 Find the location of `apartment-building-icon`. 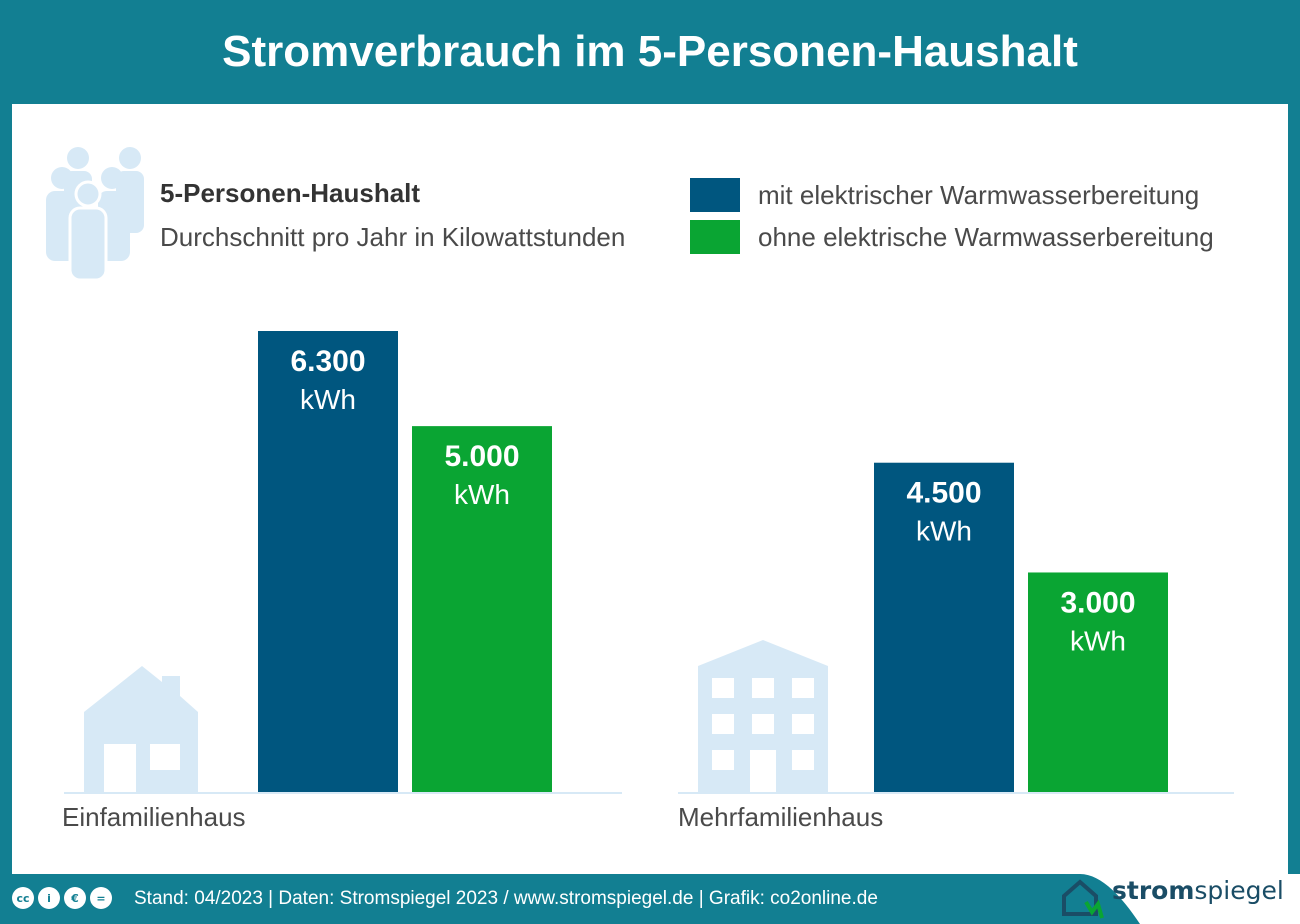

apartment-building-icon is located at coordinates (763, 716).